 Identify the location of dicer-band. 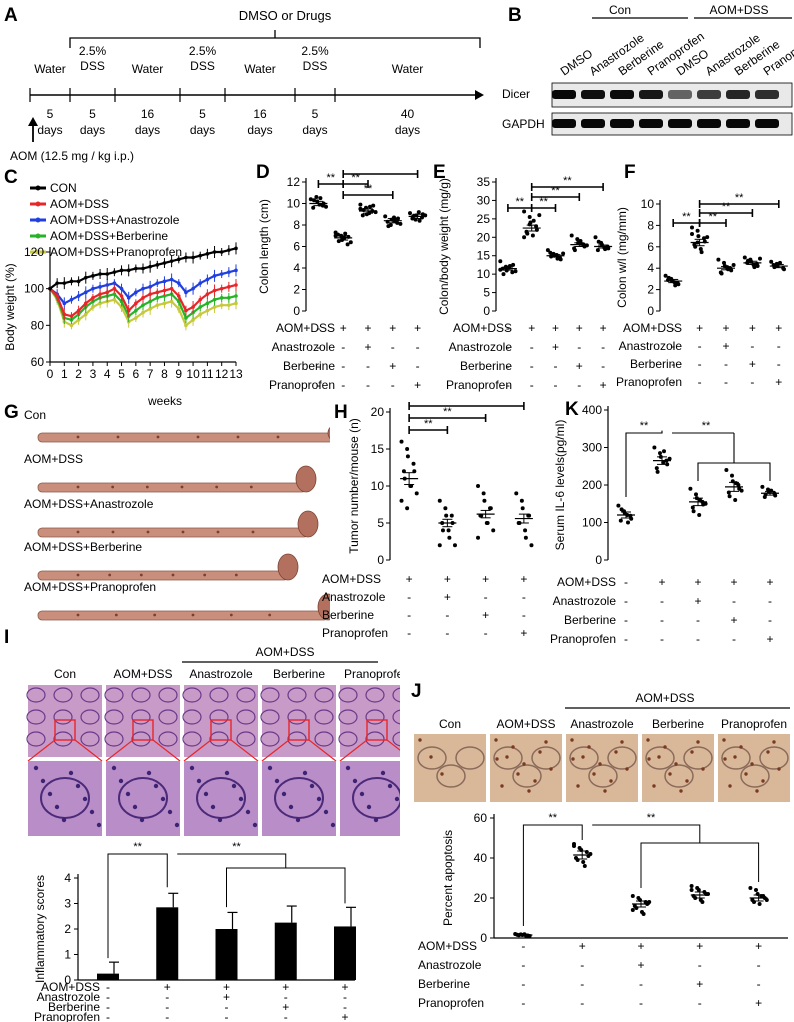
(564, 94).